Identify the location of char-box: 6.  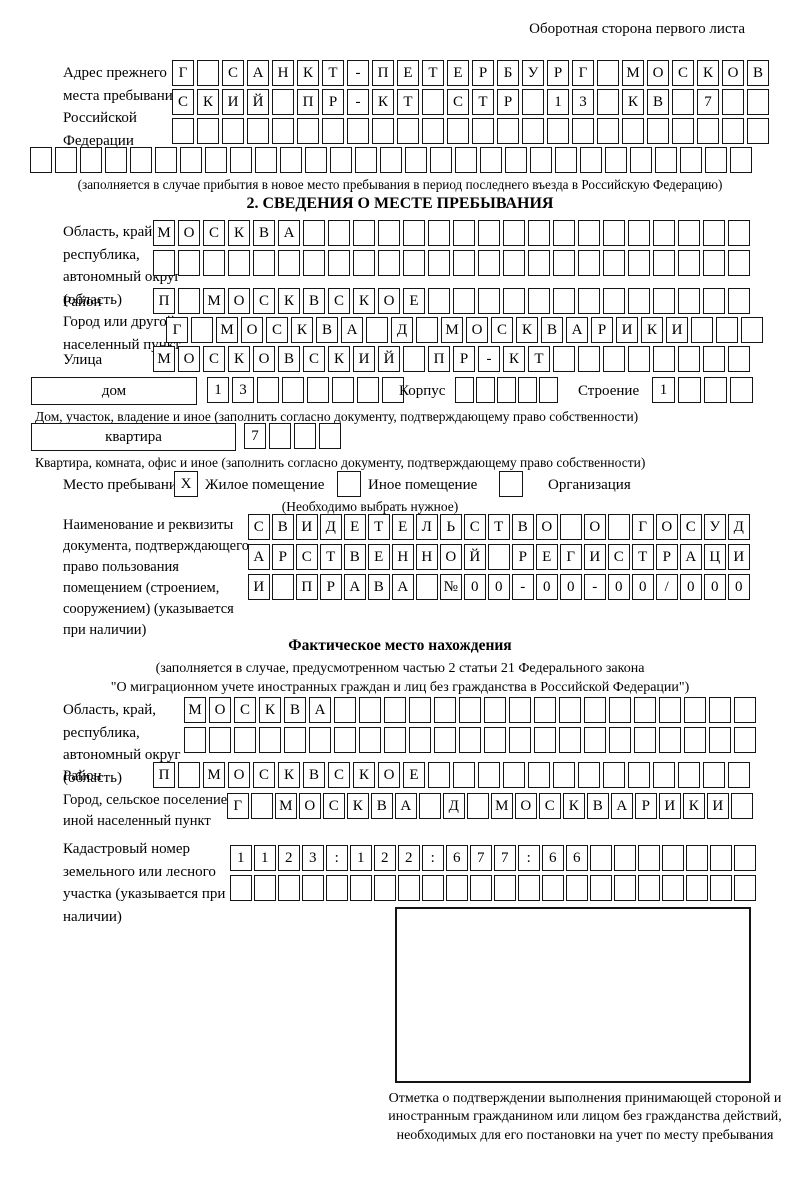
(553, 858).